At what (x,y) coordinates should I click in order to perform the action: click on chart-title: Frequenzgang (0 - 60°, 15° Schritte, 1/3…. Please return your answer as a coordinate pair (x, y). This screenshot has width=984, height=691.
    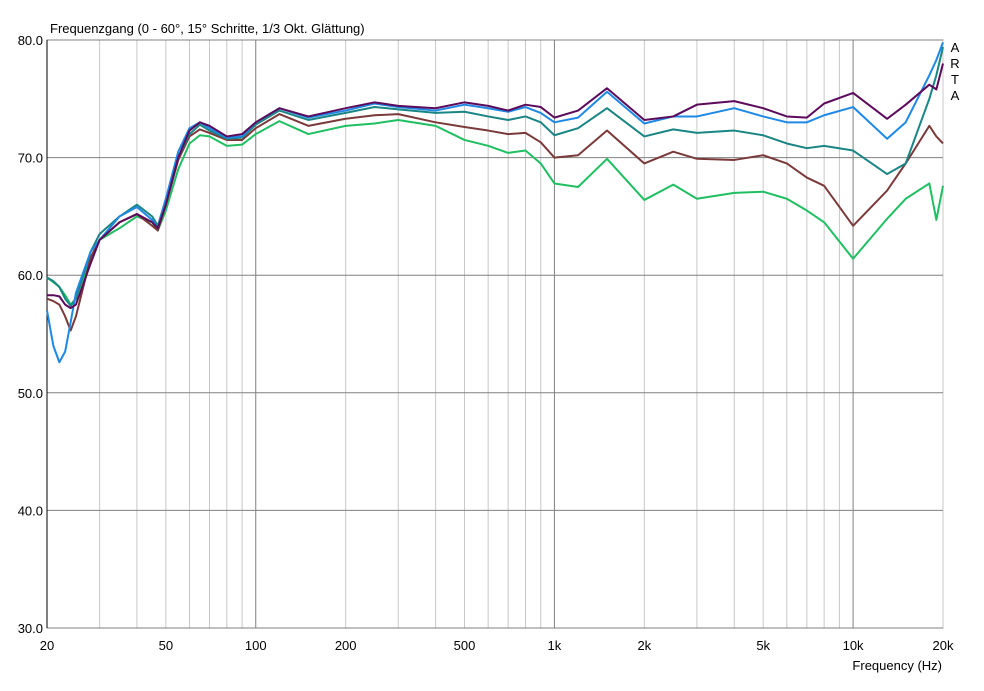
    Looking at the image, I should click on (207, 28).